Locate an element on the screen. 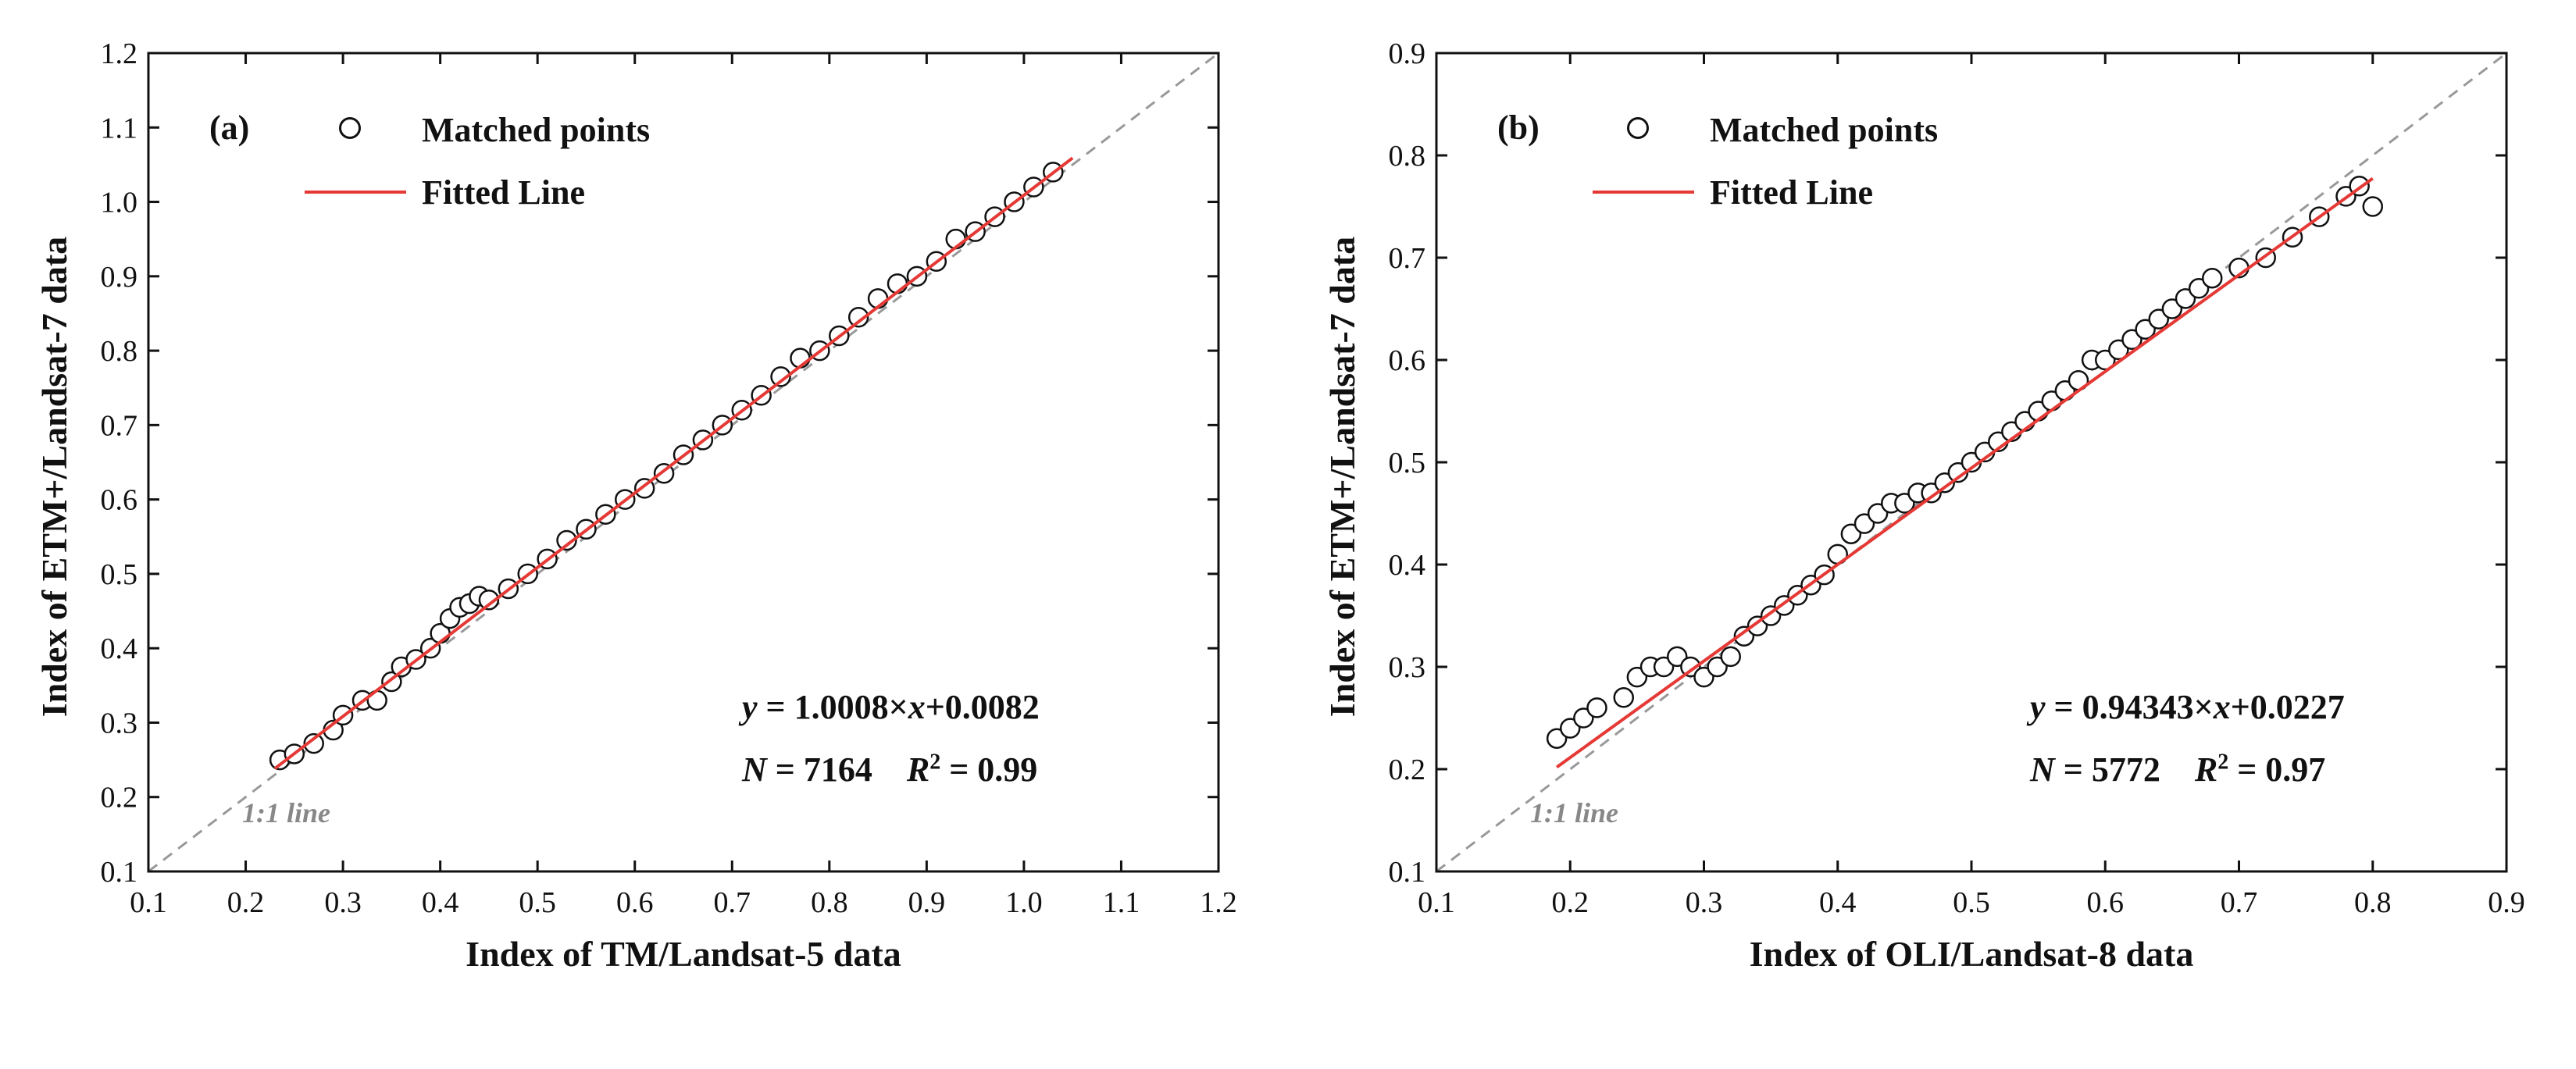 The image size is (2576, 1069). legend-points-label-b: Matched points is located at coordinates (1824, 129).